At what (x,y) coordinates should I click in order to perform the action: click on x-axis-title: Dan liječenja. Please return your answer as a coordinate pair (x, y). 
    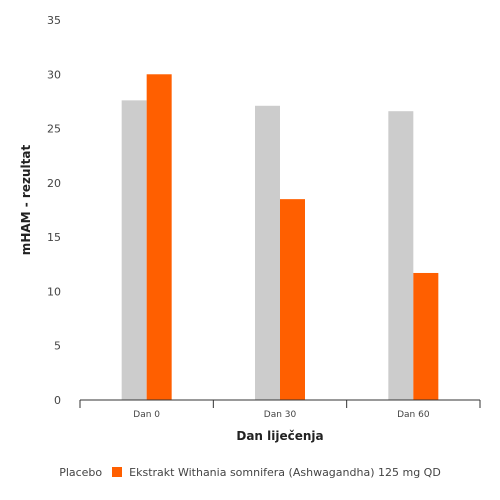
    Looking at the image, I should click on (279, 436).